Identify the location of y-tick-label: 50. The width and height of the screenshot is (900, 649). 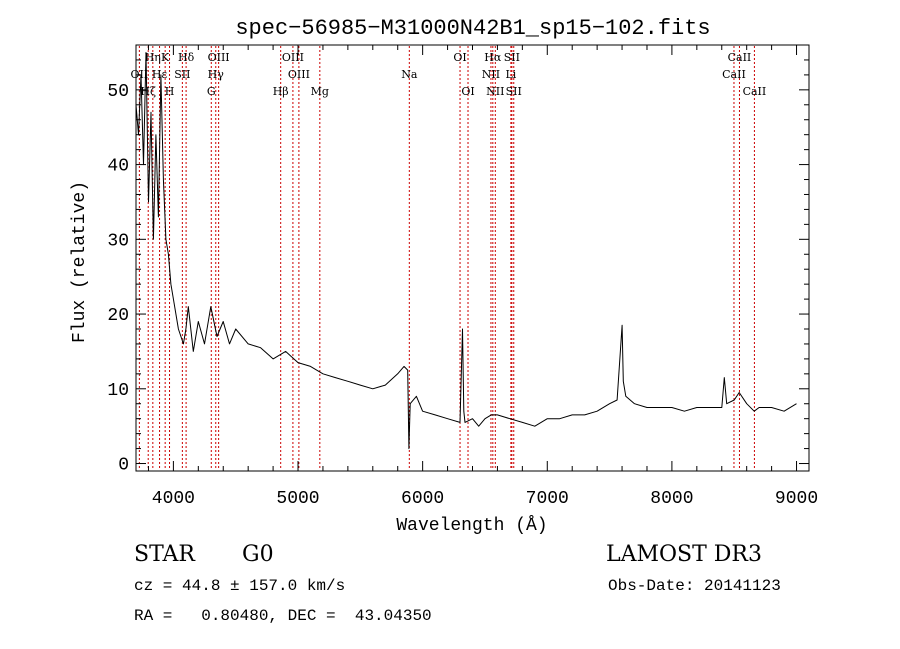
(118, 92).